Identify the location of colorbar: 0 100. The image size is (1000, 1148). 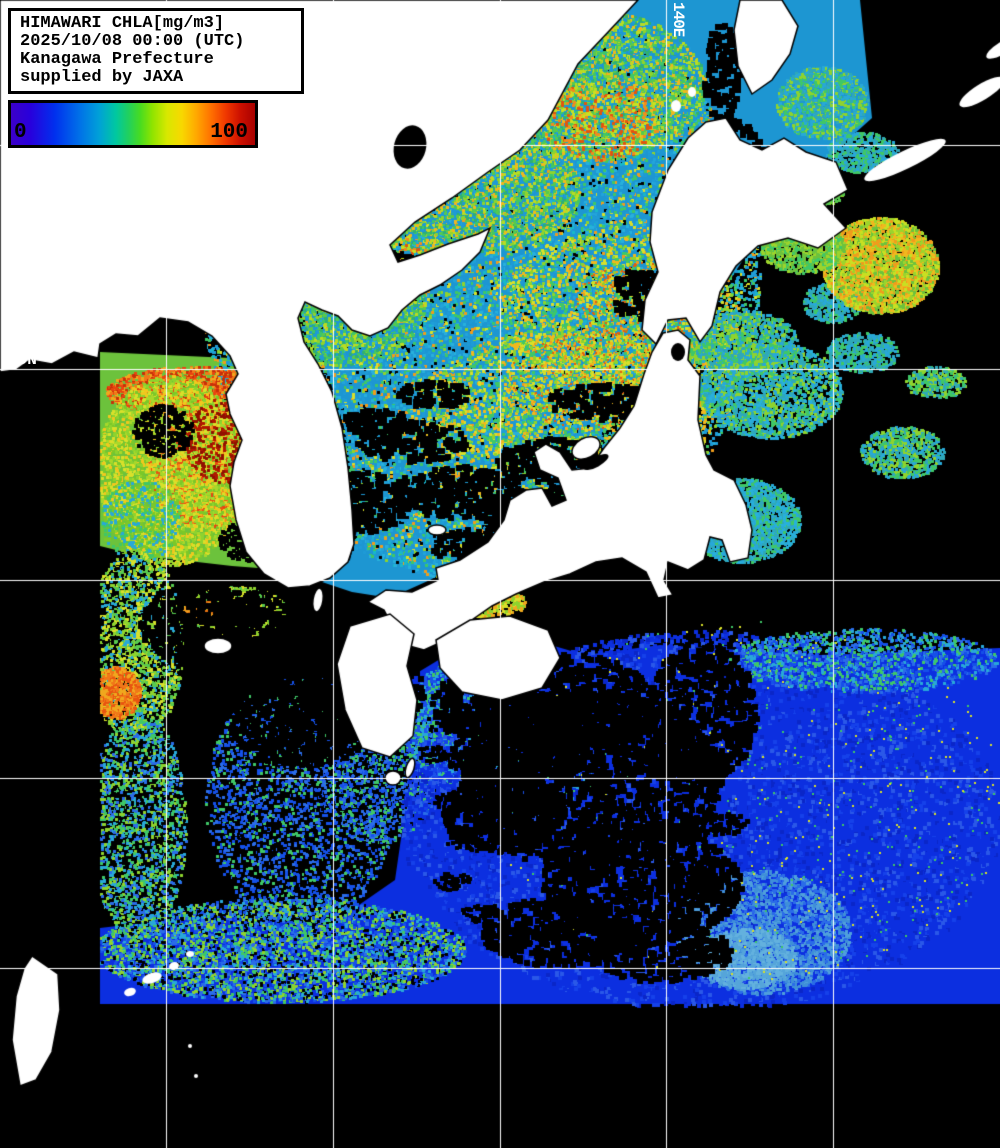
(133, 124).